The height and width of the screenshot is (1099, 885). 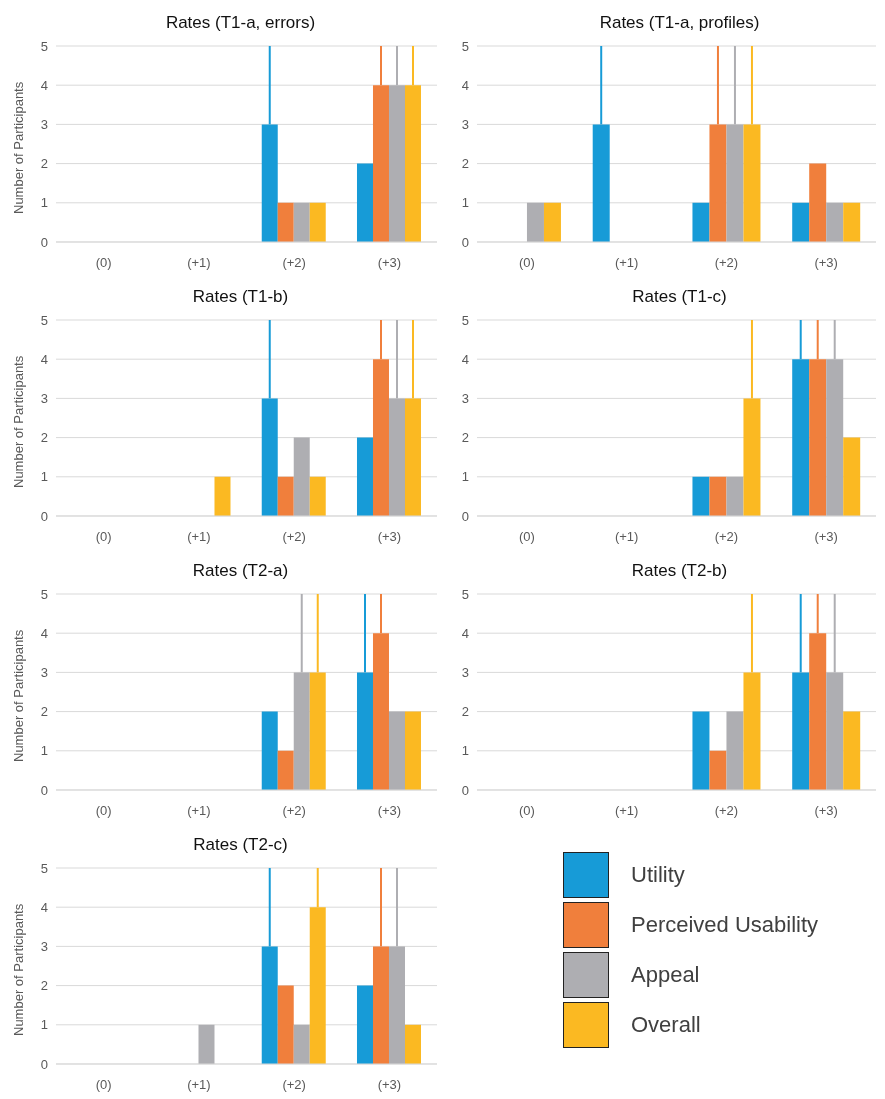 I want to click on chart-title: Rates (T2-a), so click(x=240, y=571).